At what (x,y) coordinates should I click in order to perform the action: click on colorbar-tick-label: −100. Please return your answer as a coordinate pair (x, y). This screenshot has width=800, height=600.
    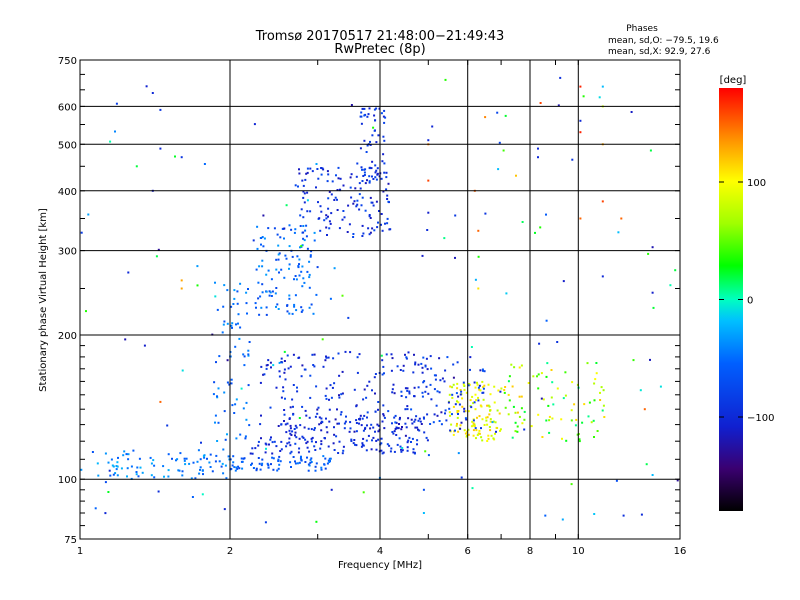
    Looking at the image, I should click on (760, 418).